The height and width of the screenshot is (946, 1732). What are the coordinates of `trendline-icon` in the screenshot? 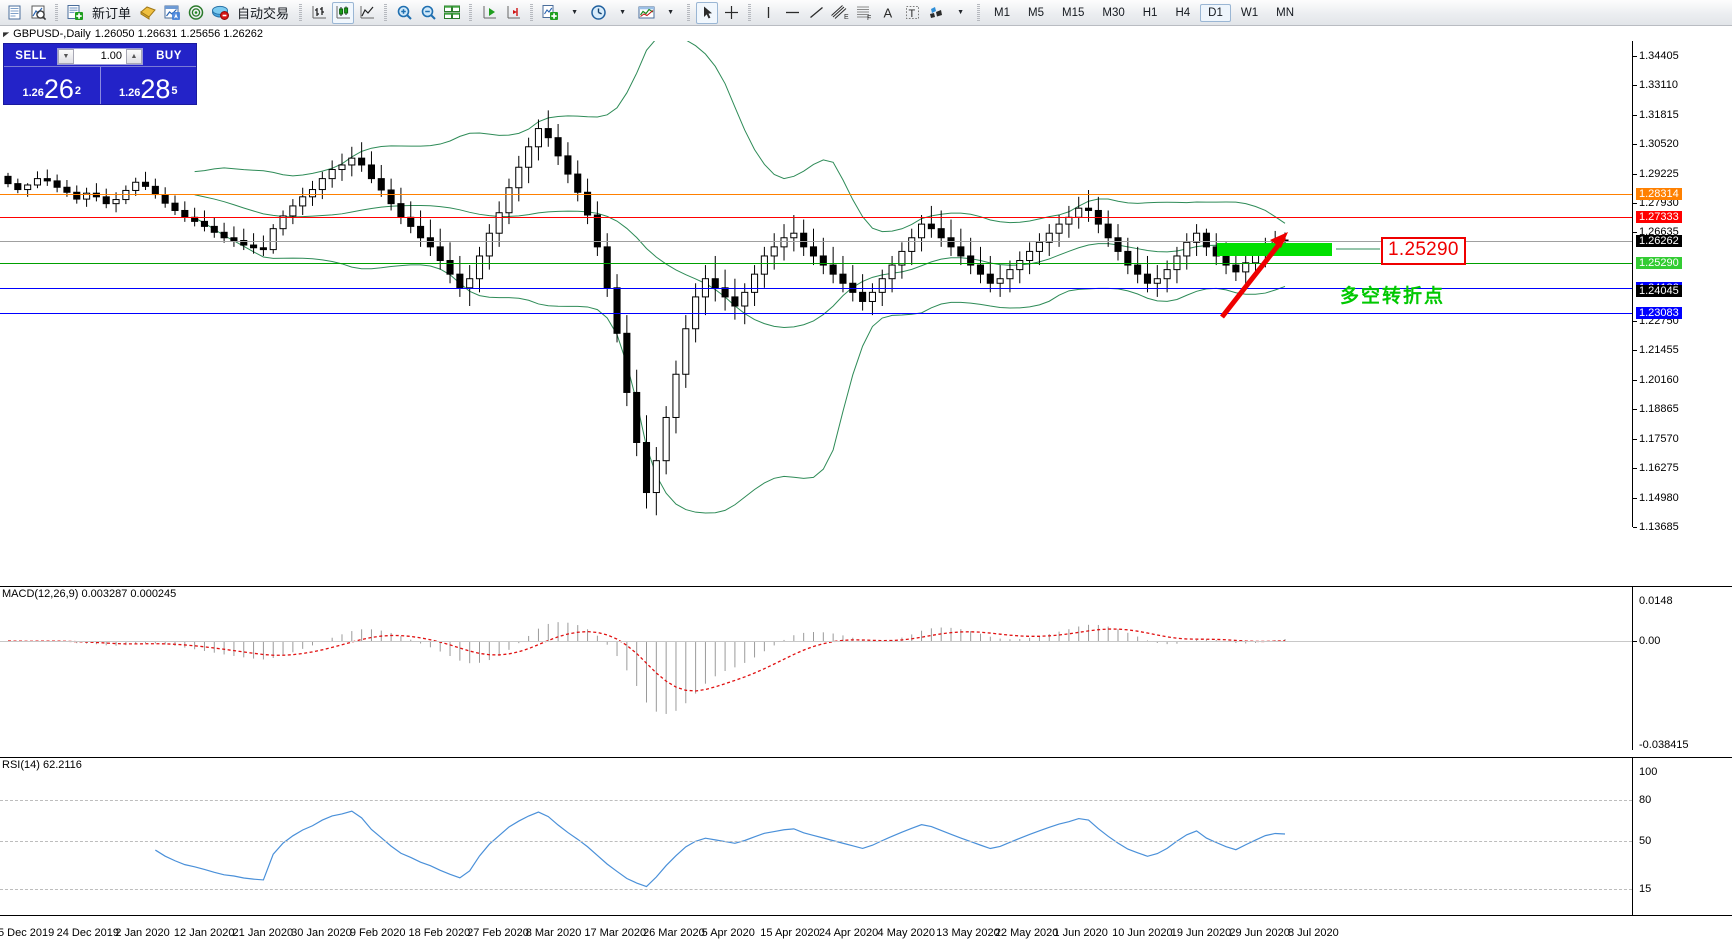 It's located at (816, 13).